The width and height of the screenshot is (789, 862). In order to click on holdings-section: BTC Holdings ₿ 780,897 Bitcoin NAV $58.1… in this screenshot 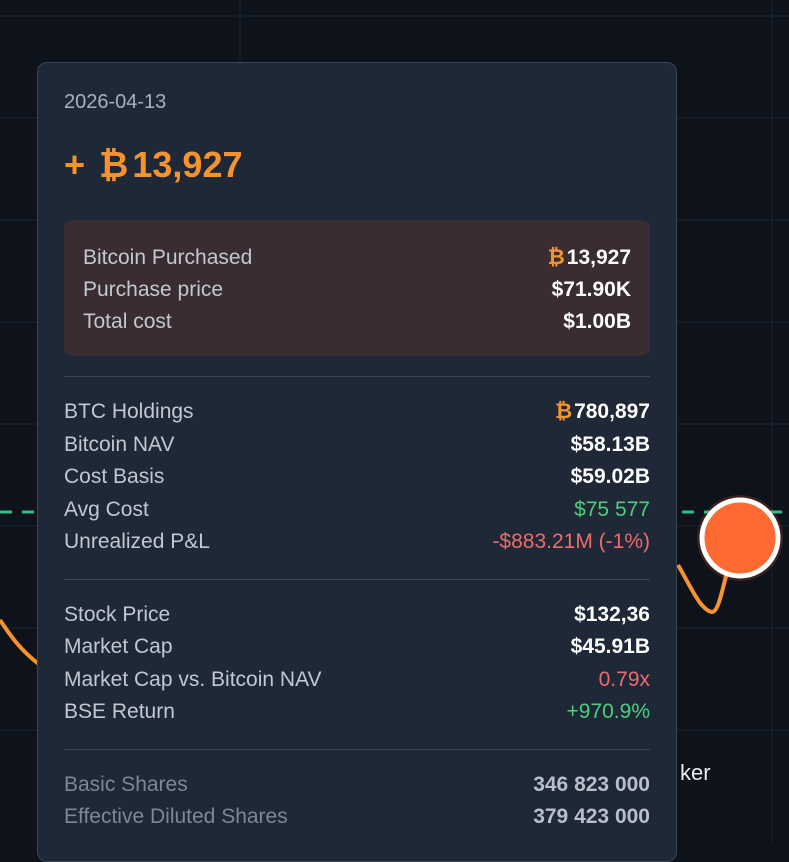, I will do `click(357, 477)`.